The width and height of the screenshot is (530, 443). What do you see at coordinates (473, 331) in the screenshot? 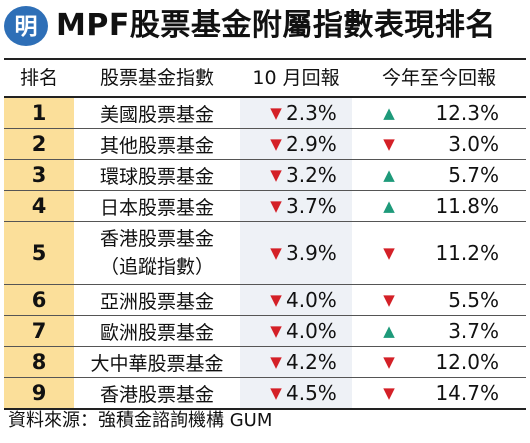
I see `ytd-return-value: 3.7%` at bounding box center [473, 331].